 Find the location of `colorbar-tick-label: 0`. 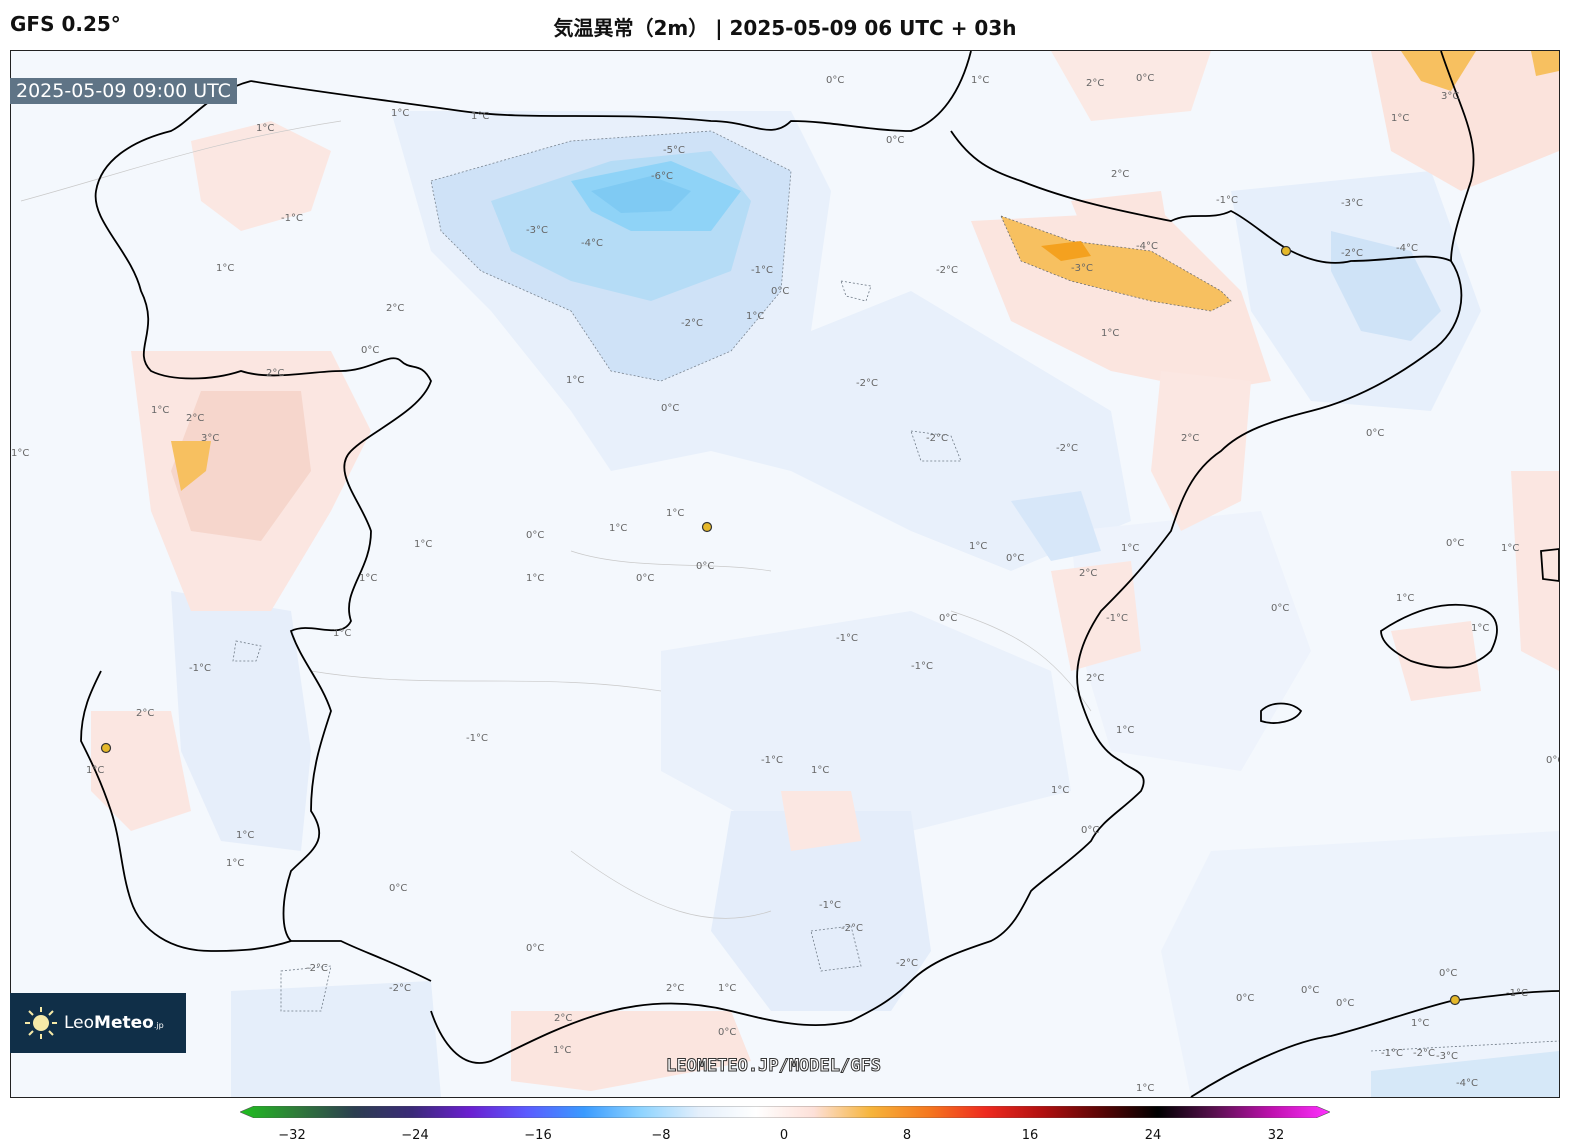

colorbar-tick-label: 0 is located at coordinates (784, 1135).